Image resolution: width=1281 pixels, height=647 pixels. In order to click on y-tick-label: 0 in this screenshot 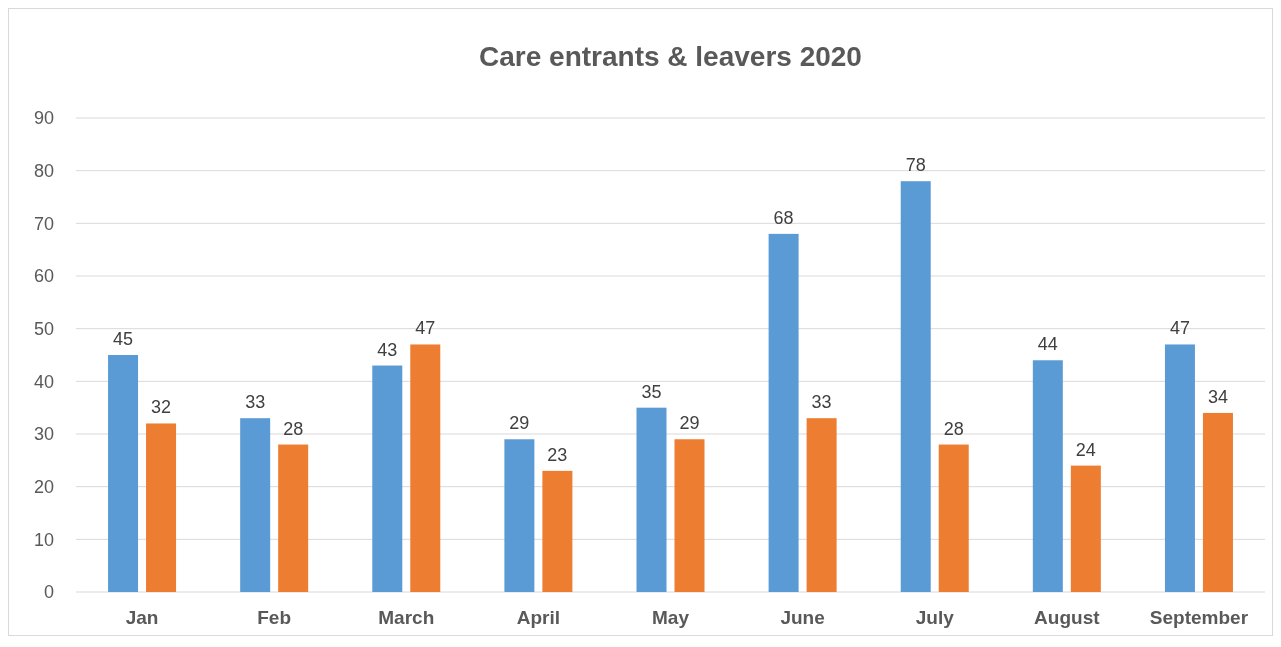, I will do `click(48, 592)`.